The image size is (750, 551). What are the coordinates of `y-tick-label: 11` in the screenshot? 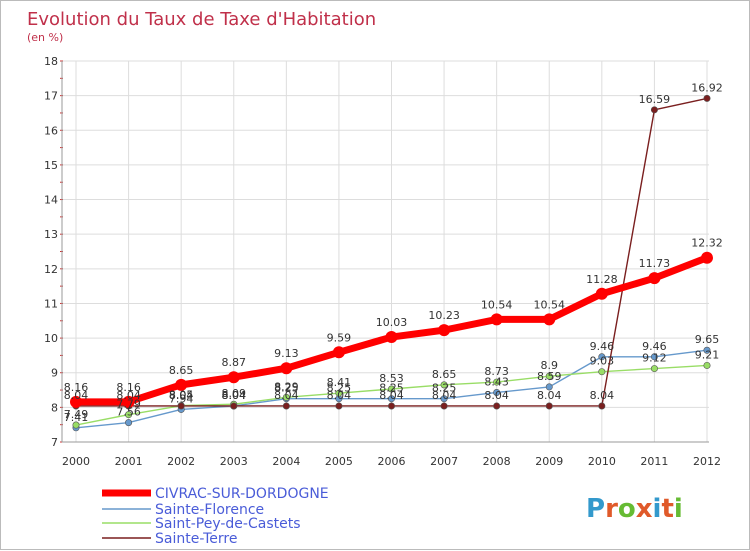 It's located at (51, 303).